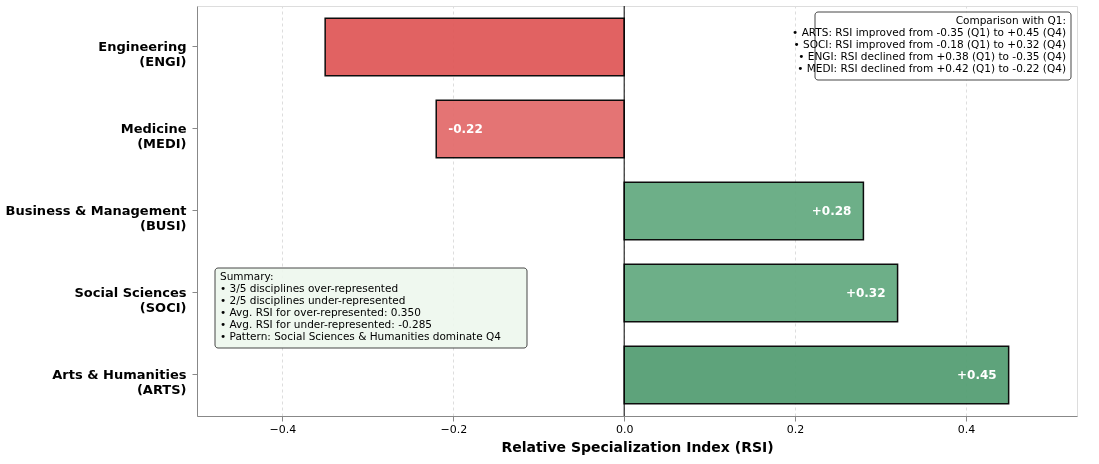 The image size is (1099, 464). I want to click on data-label: +0.32, so click(865, 293).